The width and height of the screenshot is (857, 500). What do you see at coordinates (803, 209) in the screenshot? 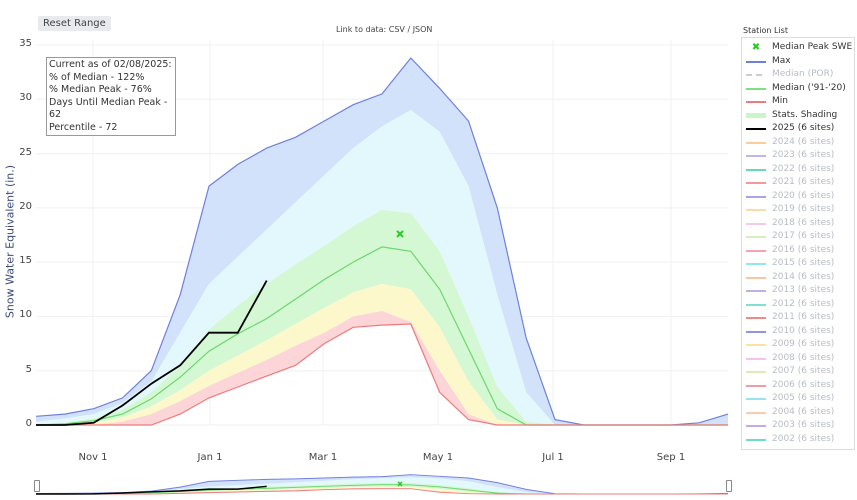
I see `legend-item-label: 2019 (6 sites)` at bounding box center [803, 209].